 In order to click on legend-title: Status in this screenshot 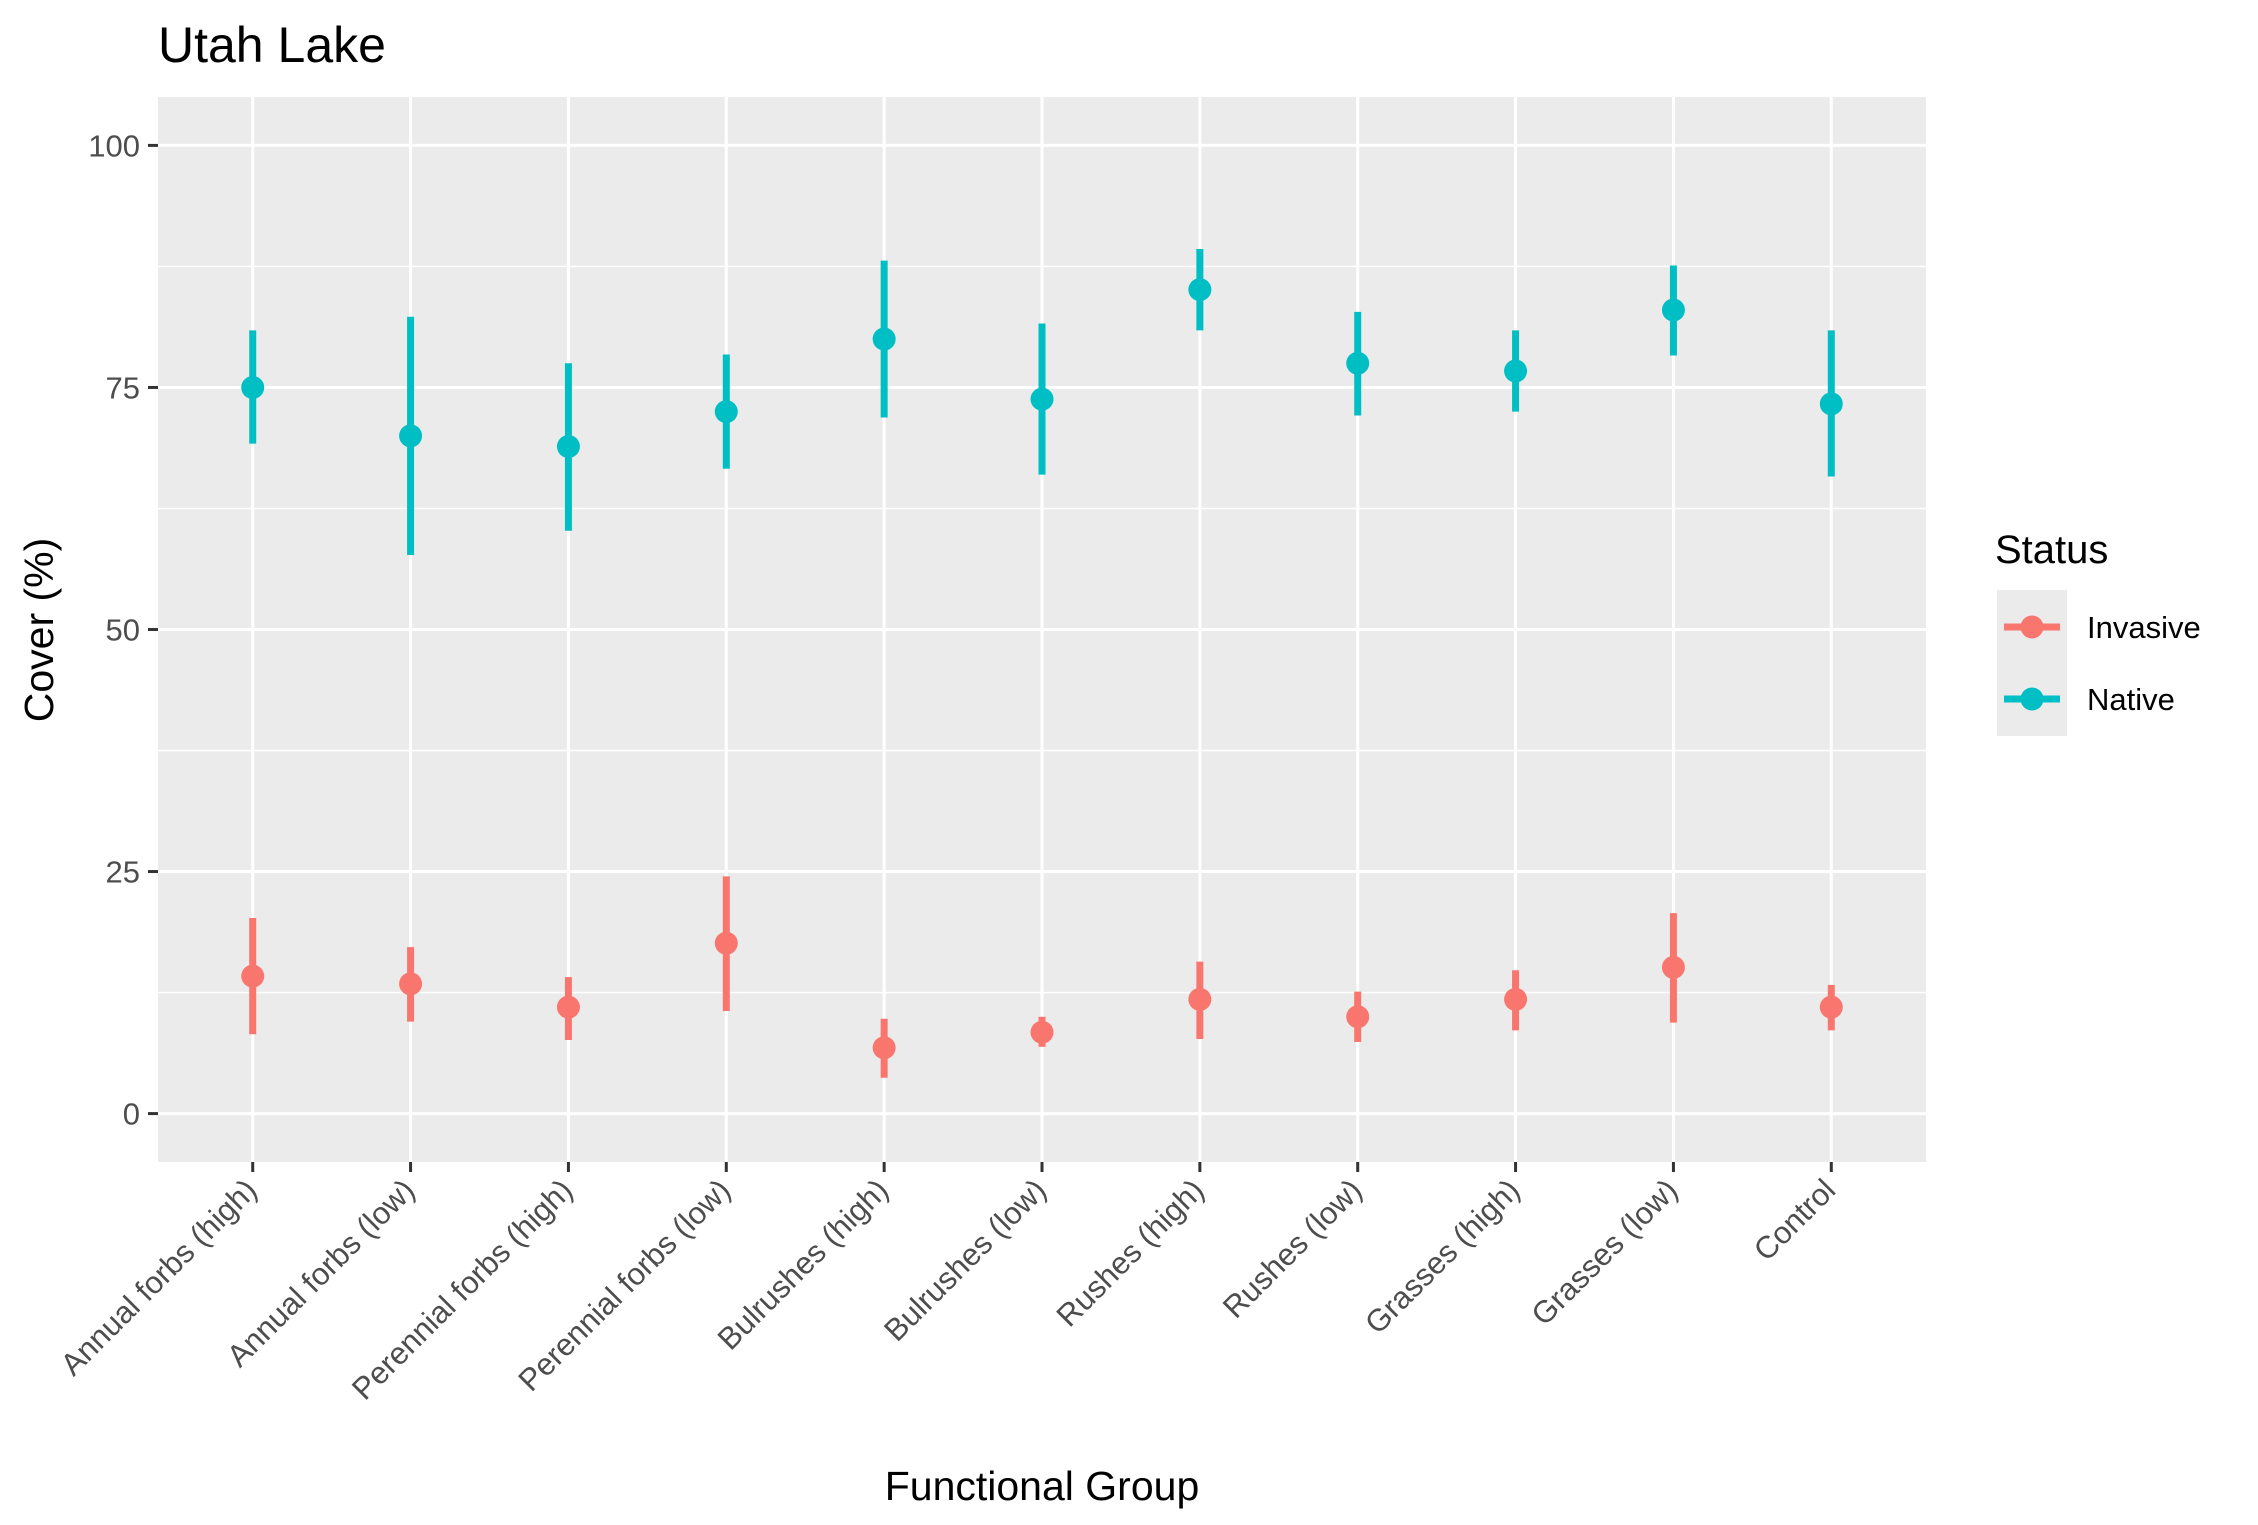, I will do `click(2051, 550)`.